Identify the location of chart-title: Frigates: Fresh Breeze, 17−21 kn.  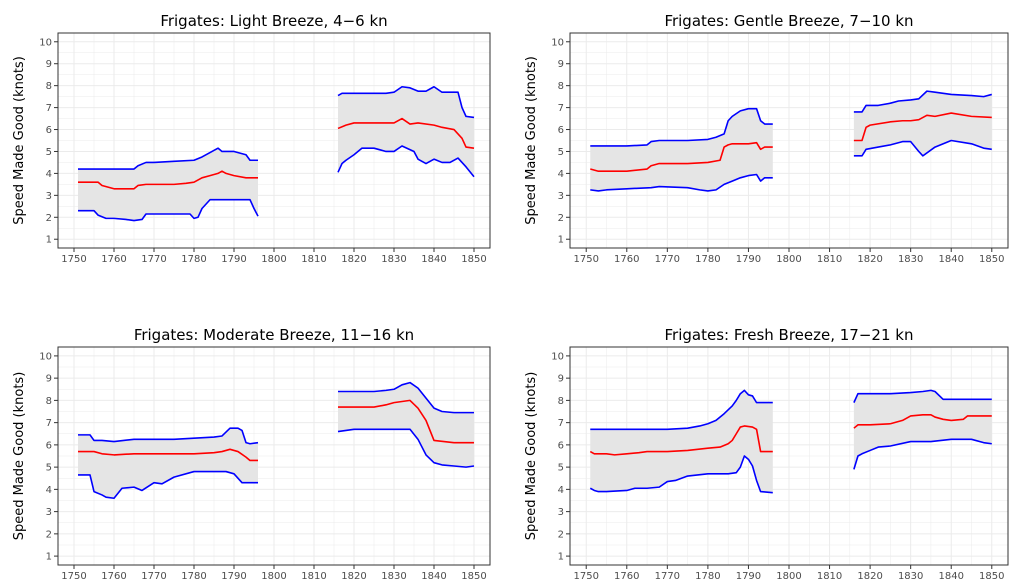
(789, 335).